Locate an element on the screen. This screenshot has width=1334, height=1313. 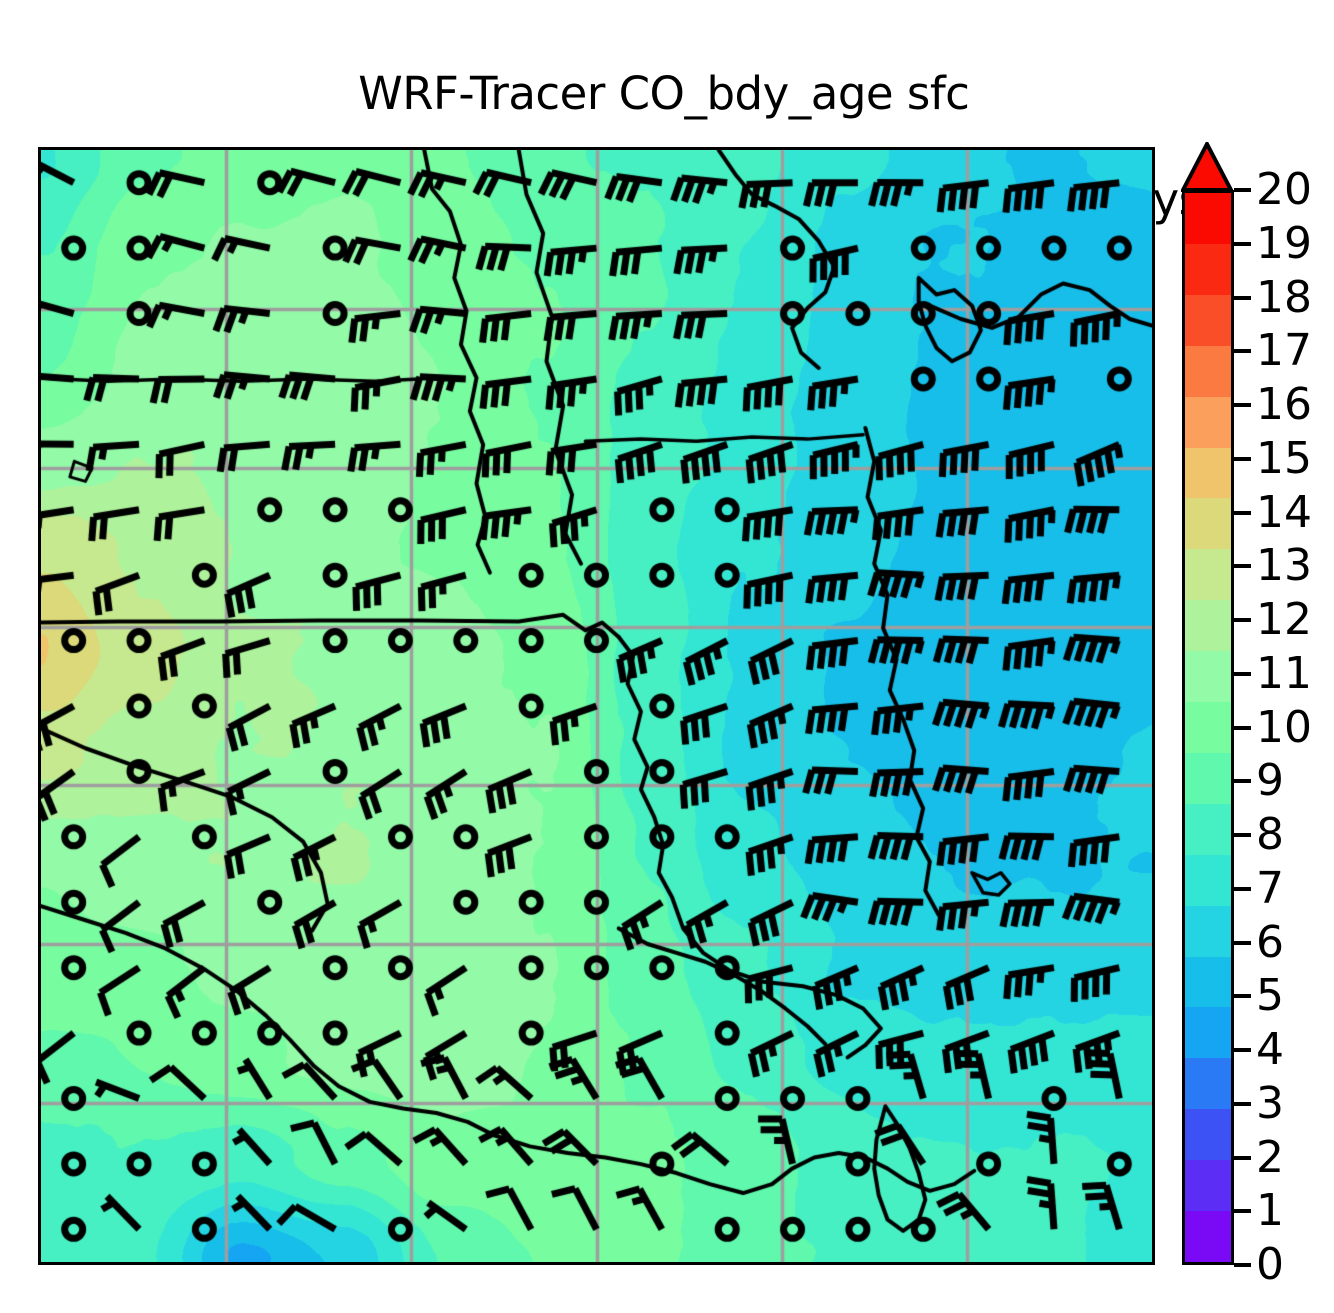
colorbar-tick-labels: 0 1 2 3 4 5 6 7 8 9 10 11 12 13 14 15 16 17 18 19 20 is located at coordinates (1295, 727).